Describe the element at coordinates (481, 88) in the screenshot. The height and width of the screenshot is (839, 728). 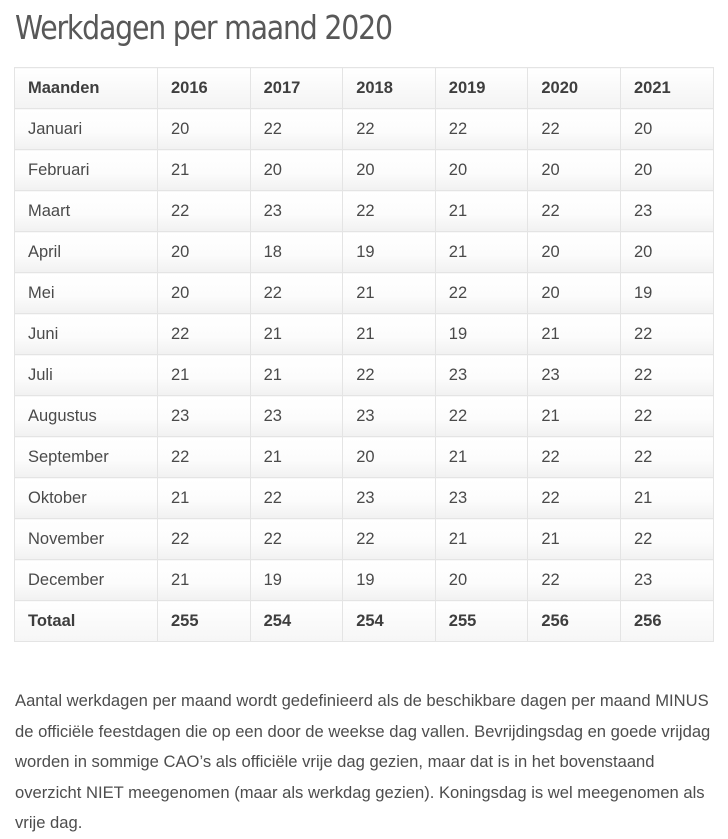
I see `header-year-2019: 2019` at that location.